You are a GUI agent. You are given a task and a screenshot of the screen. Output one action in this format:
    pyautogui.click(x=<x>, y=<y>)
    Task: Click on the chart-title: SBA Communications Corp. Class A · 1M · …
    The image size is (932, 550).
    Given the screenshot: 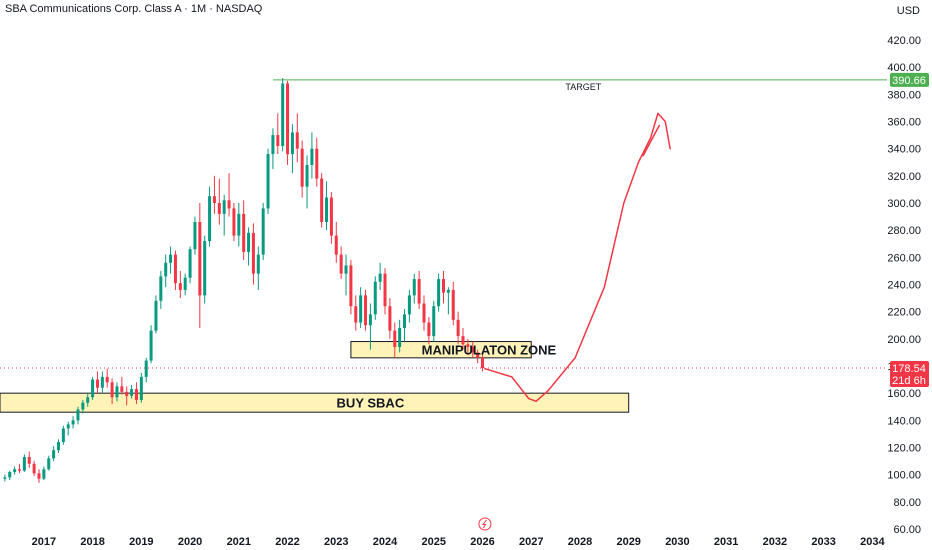 What is the action you would take?
    pyautogui.click(x=134, y=9)
    